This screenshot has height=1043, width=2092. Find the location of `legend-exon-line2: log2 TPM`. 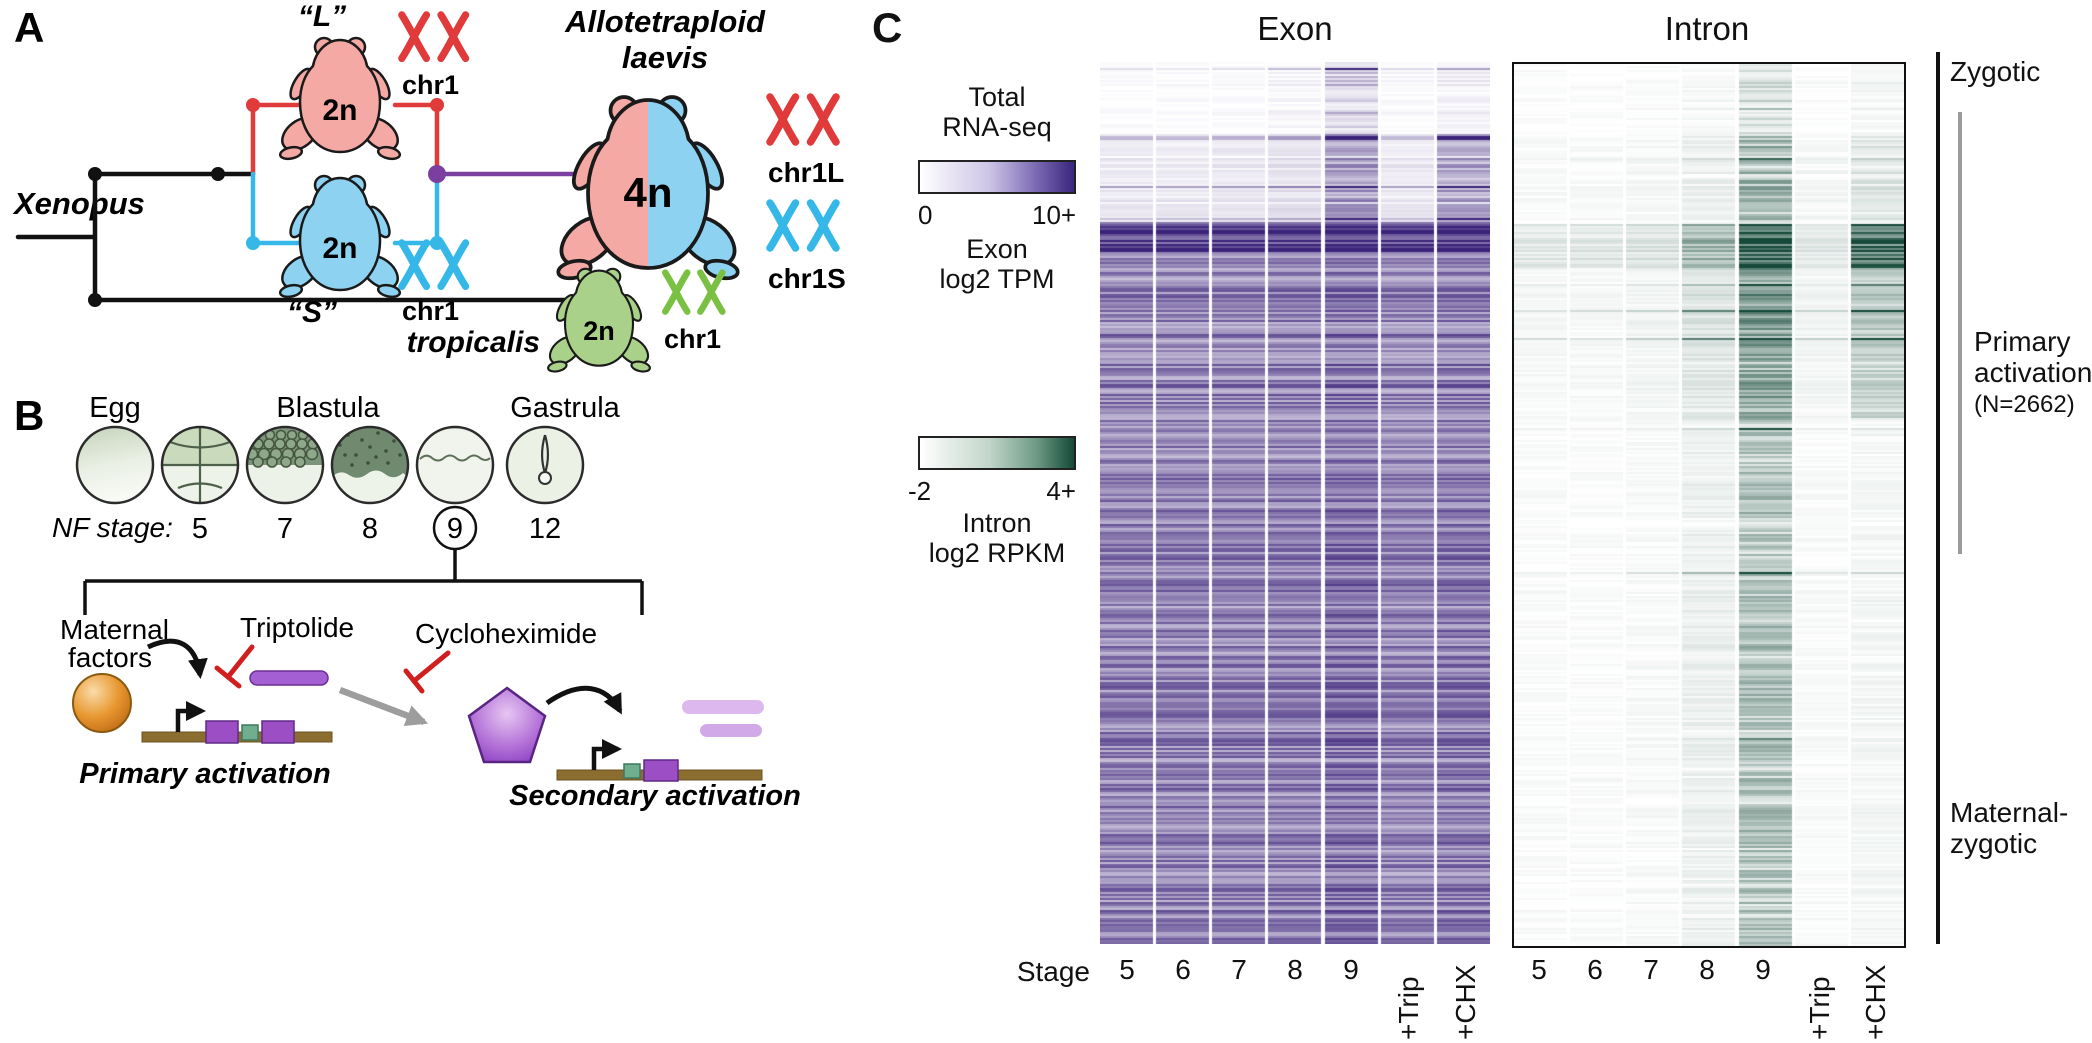

legend-exon-line2: log2 TPM is located at coordinates (997, 279).